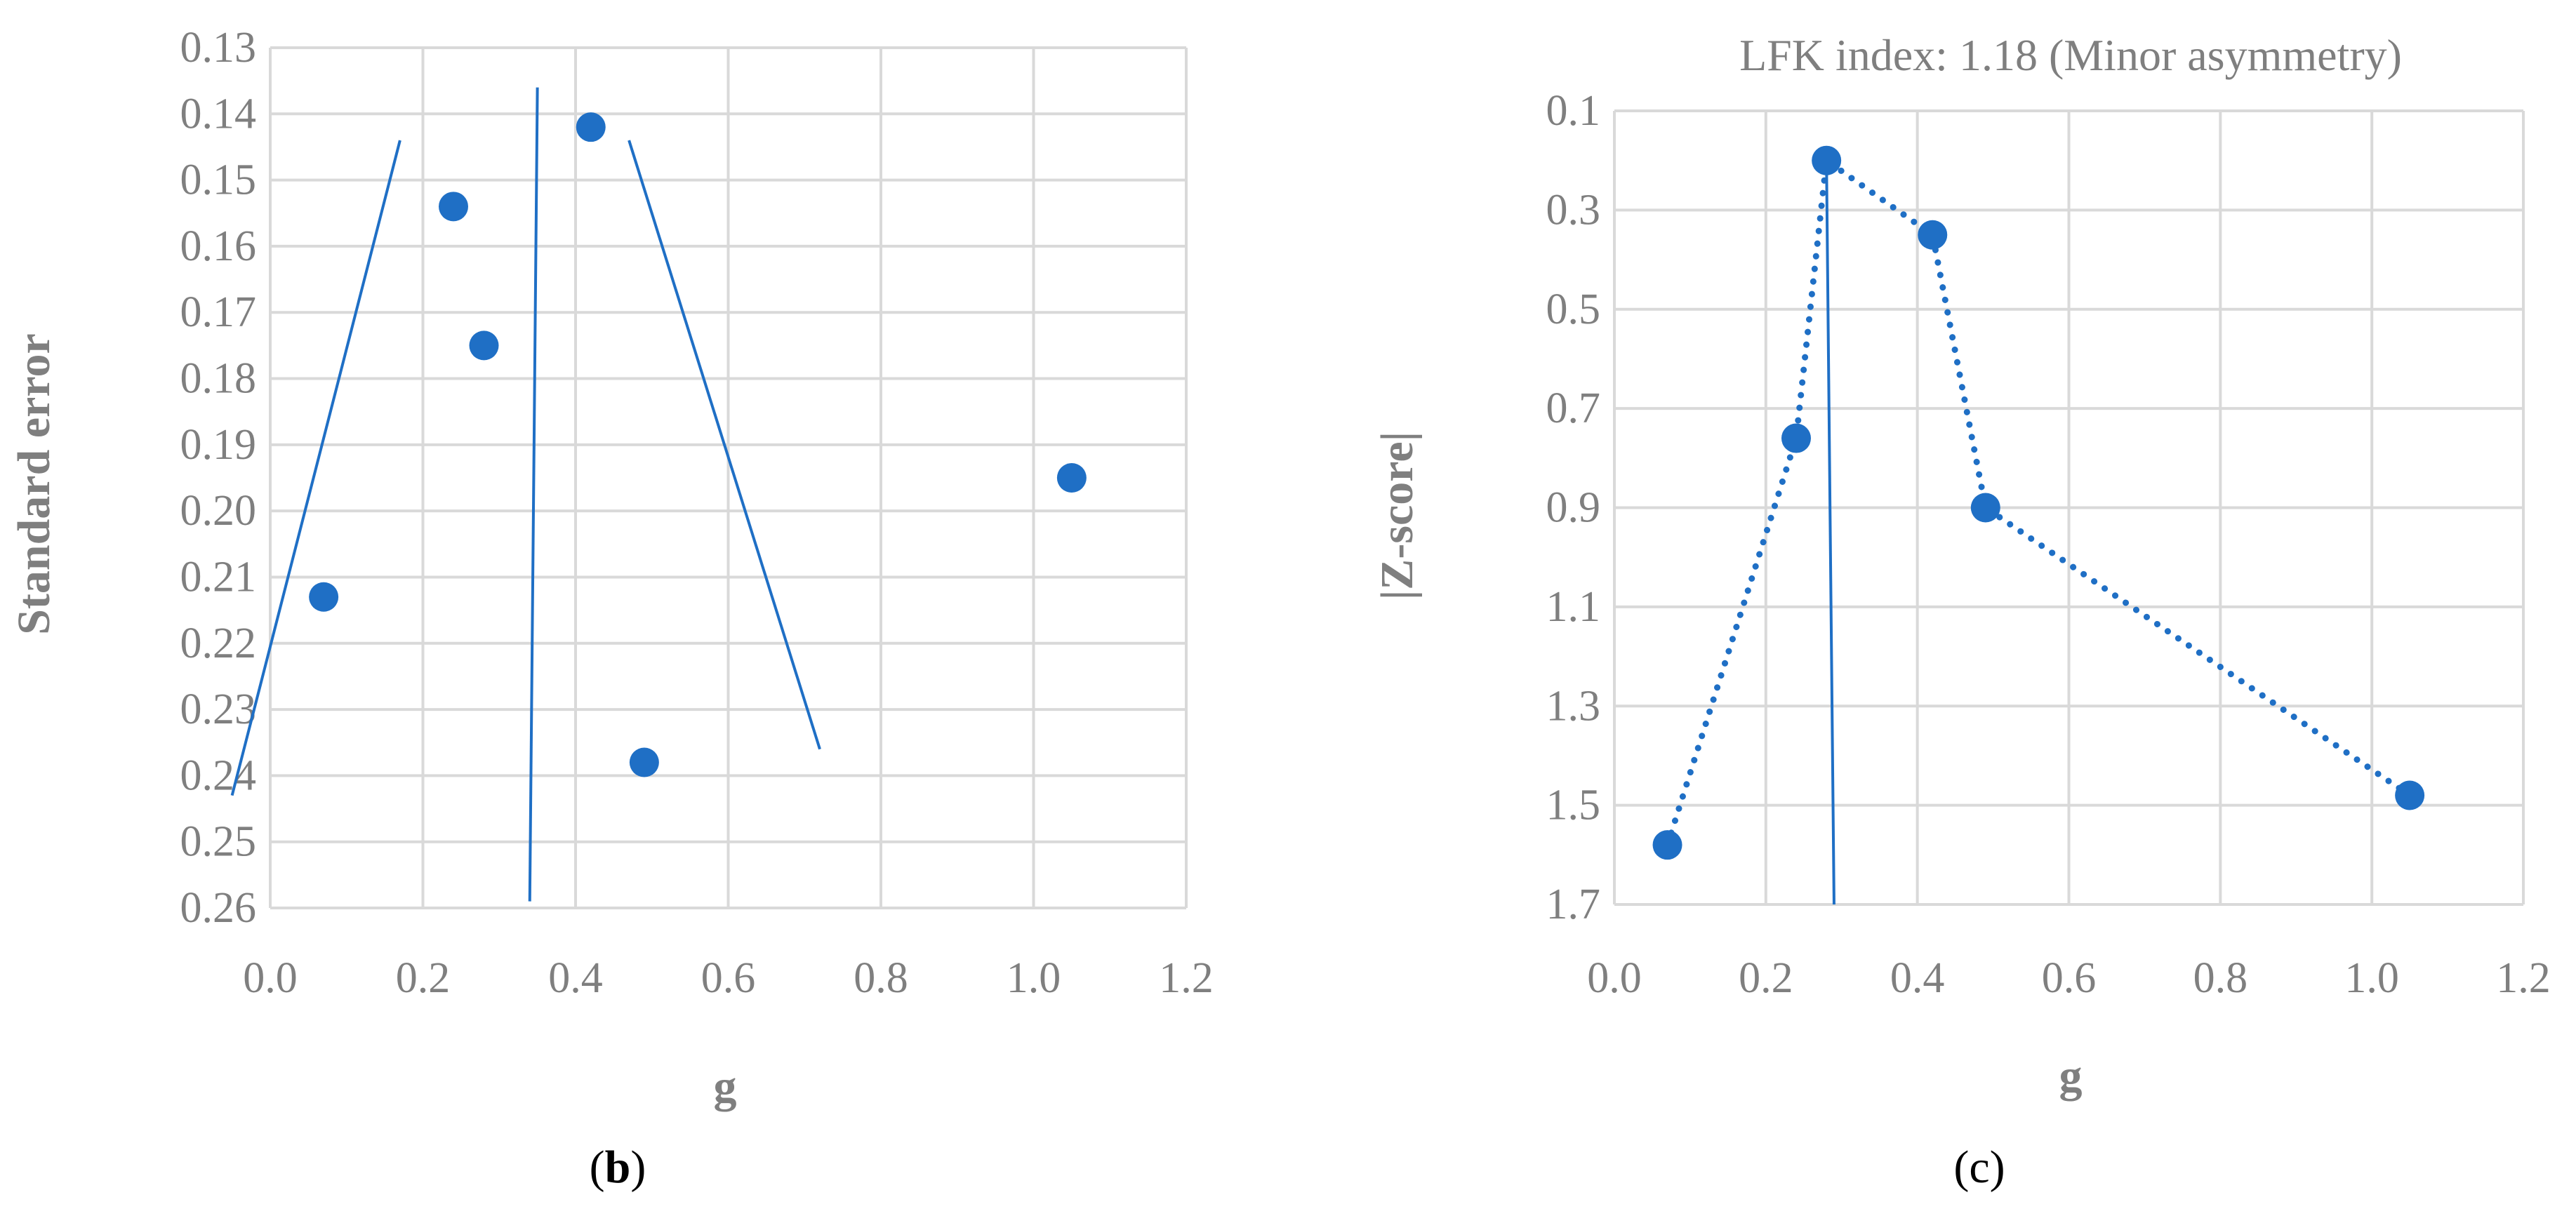  What do you see at coordinates (1574, 210) in the screenshot?
I see `y-tick-label: 0.3` at bounding box center [1574, 210].